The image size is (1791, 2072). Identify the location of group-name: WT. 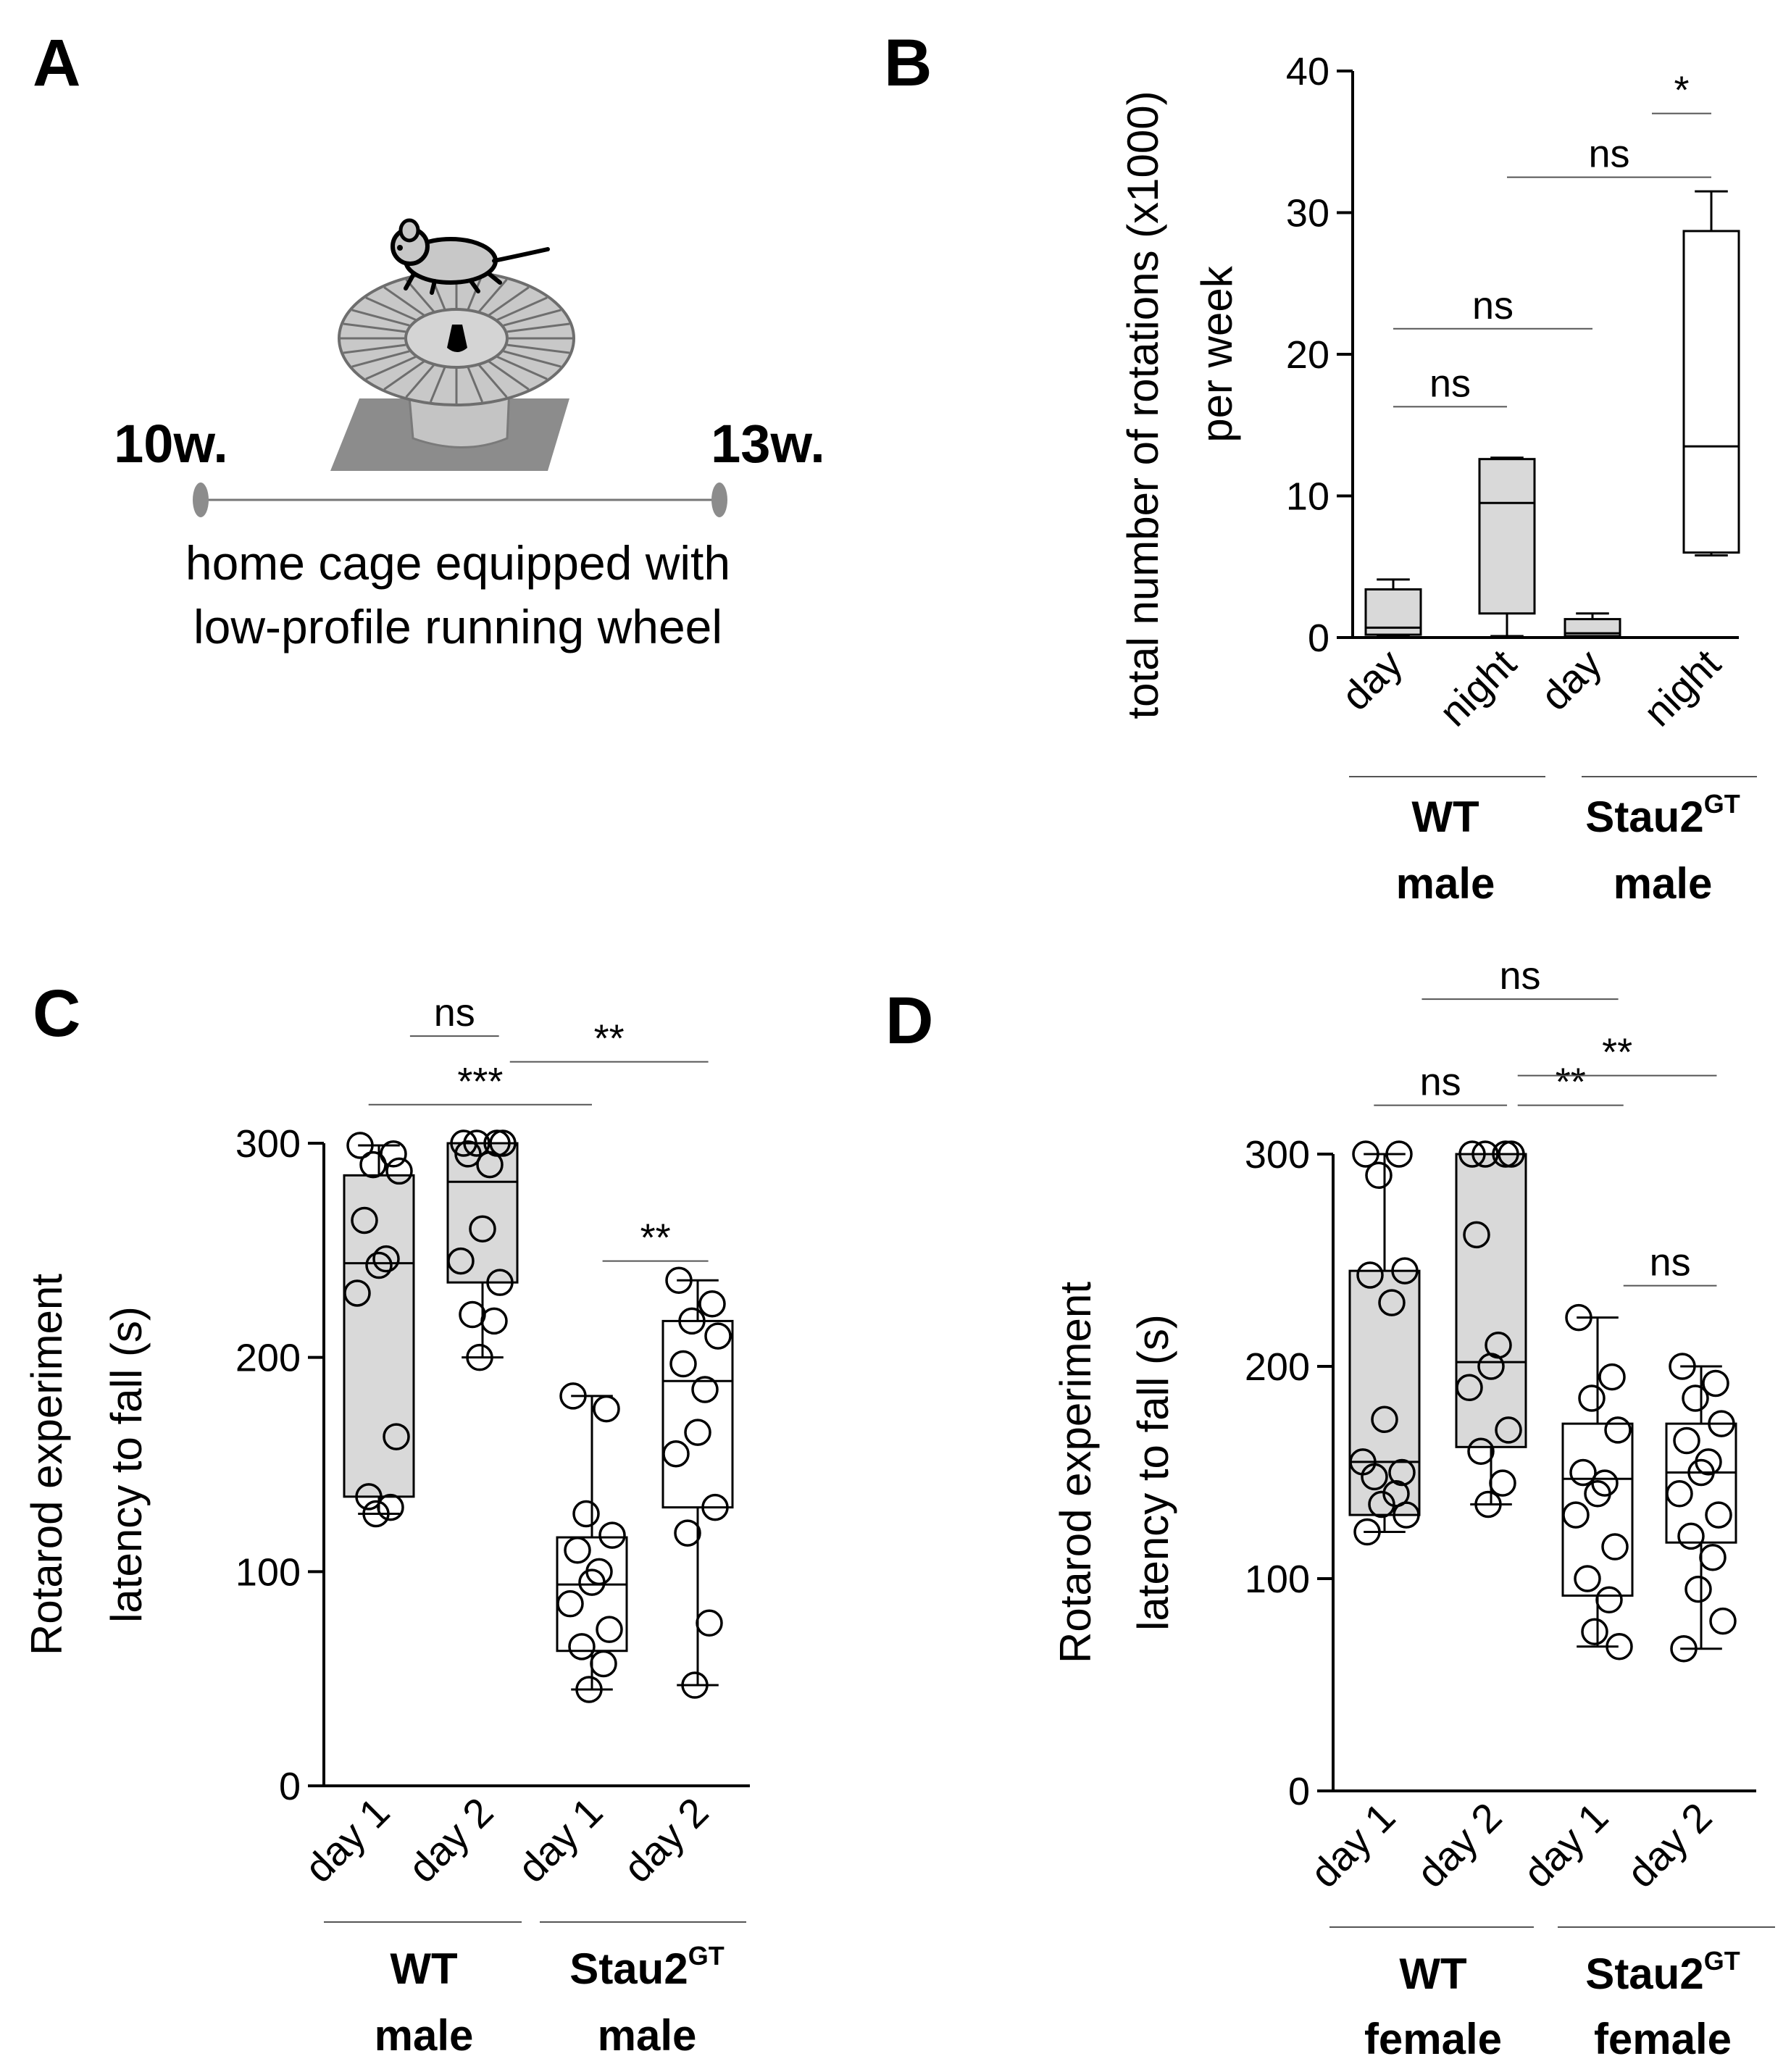
(1432, 1974).